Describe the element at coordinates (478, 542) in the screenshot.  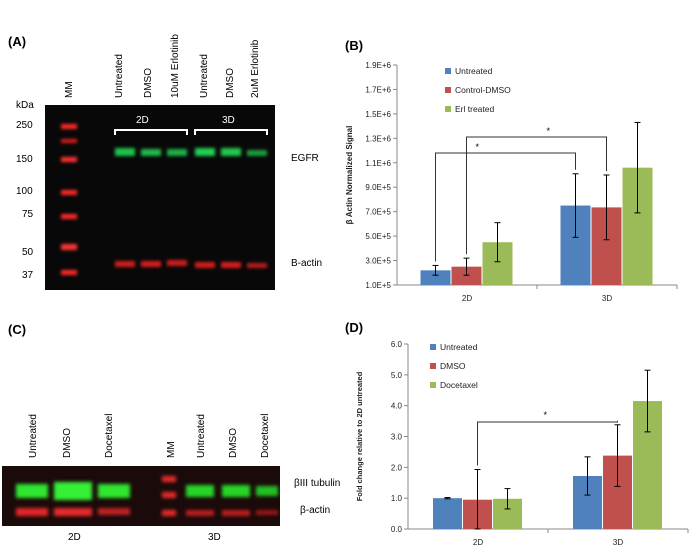
I see `chart-d-category-label: 2D` at that location.